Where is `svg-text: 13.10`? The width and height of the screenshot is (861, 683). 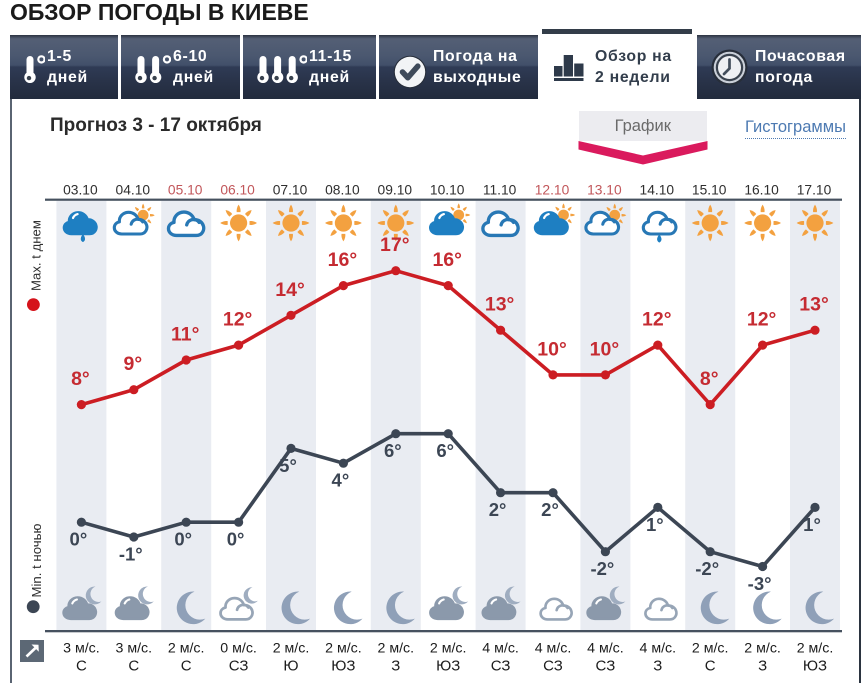 svg-text: 13.10 is located at coordinates (604, 190).